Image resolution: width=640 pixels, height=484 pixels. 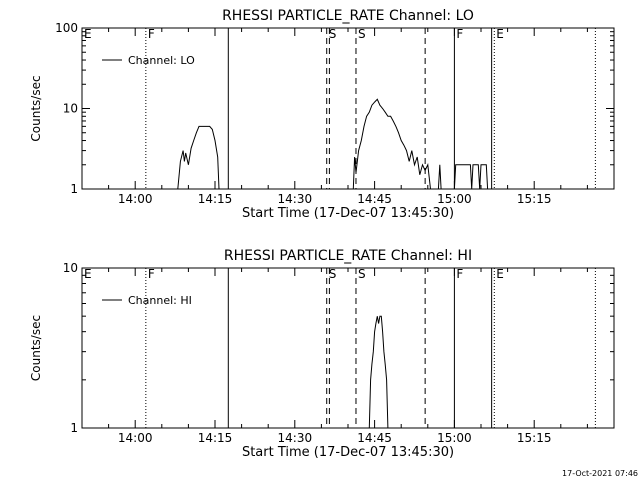 I want to click on y-tick-label: 100, so click(x=66, y=28).